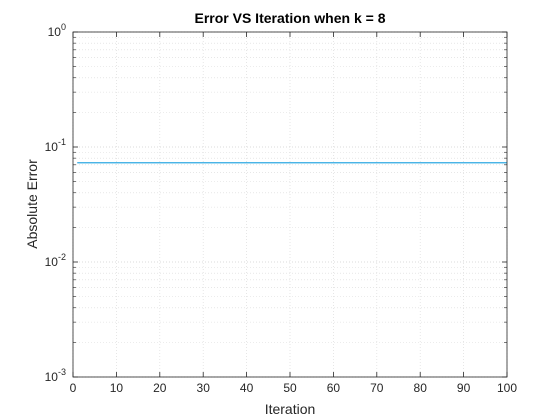  I want to click on x-tick-label: 10, so click(117, 388).